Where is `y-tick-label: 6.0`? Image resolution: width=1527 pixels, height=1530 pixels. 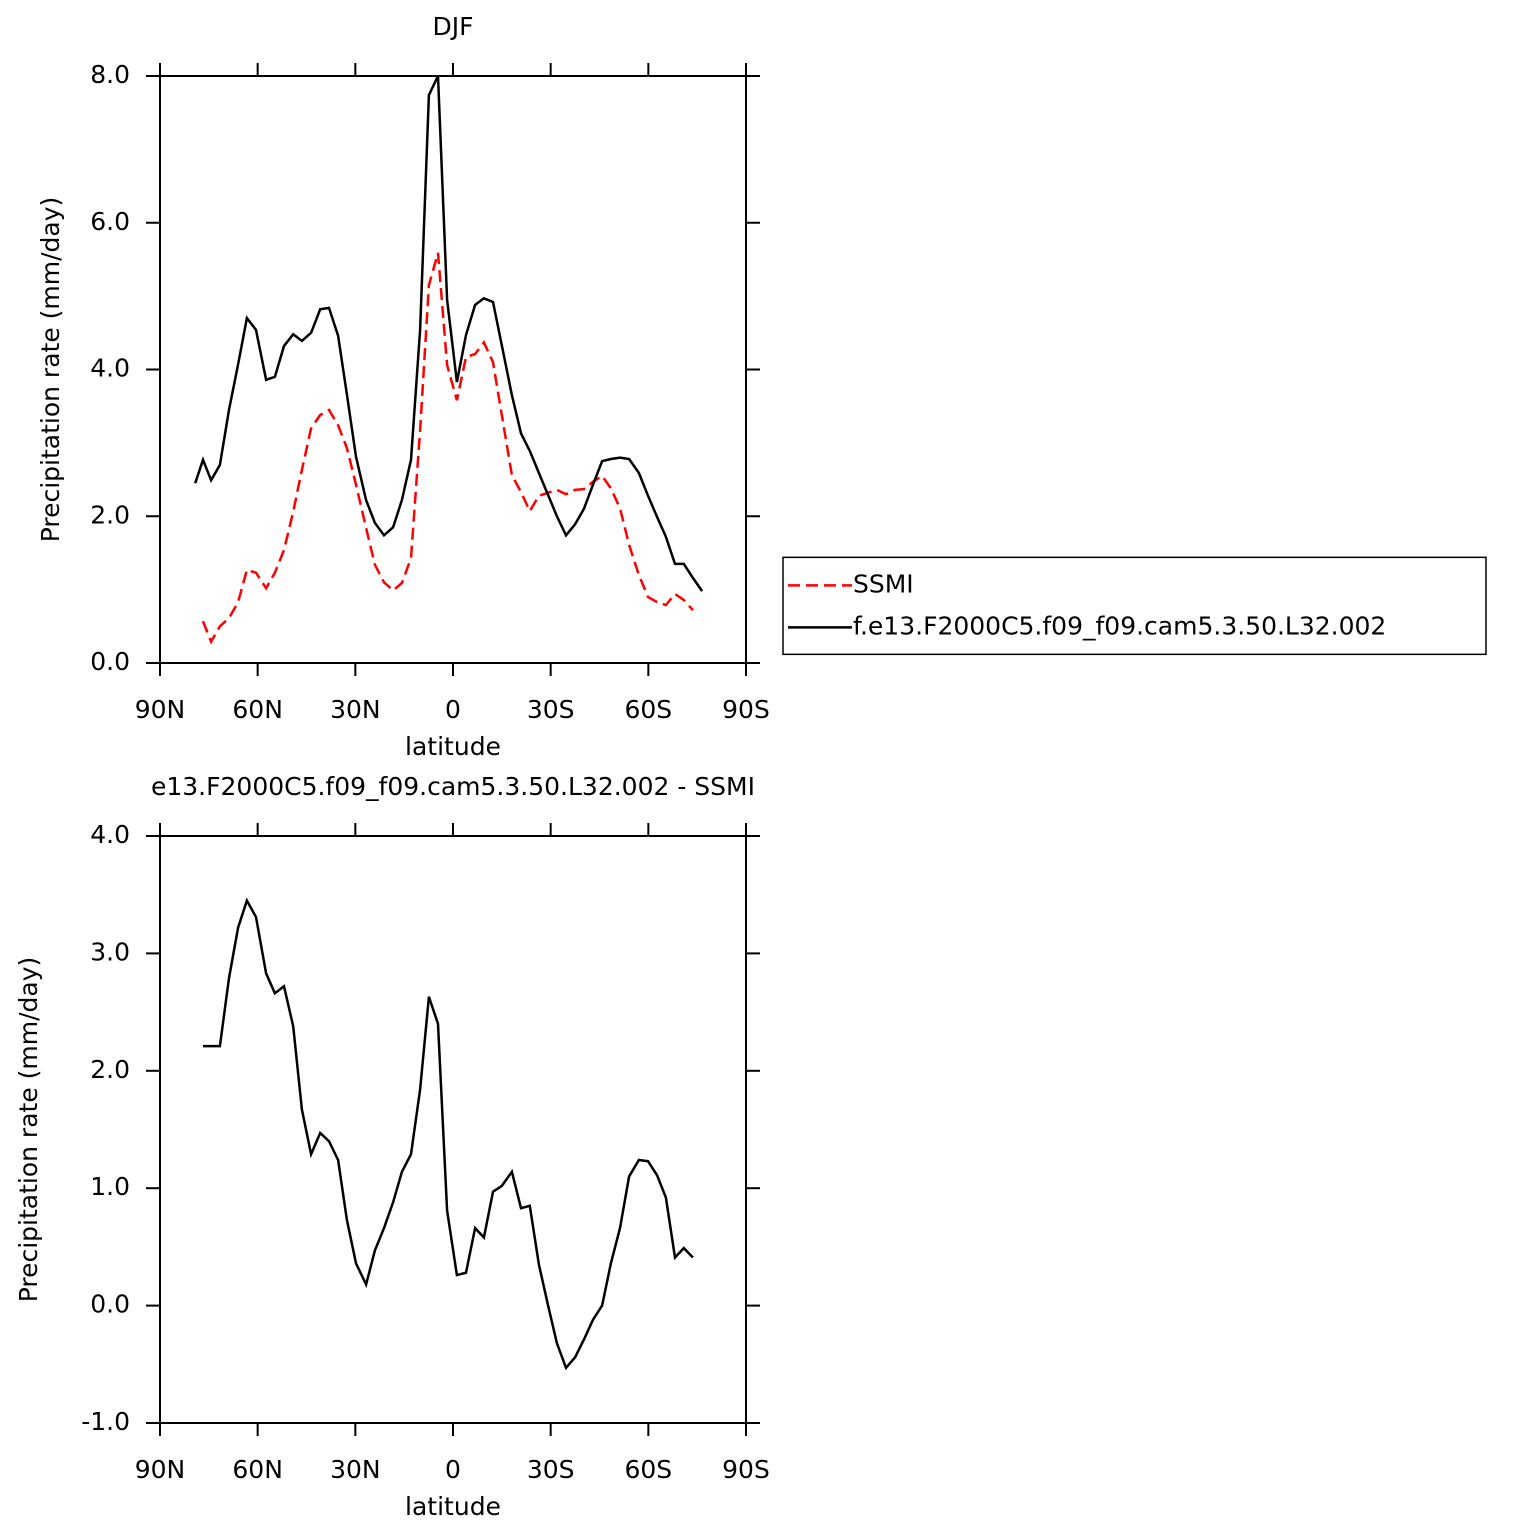 y-tick-label: 6.0 is located at coordinates (110, 221).